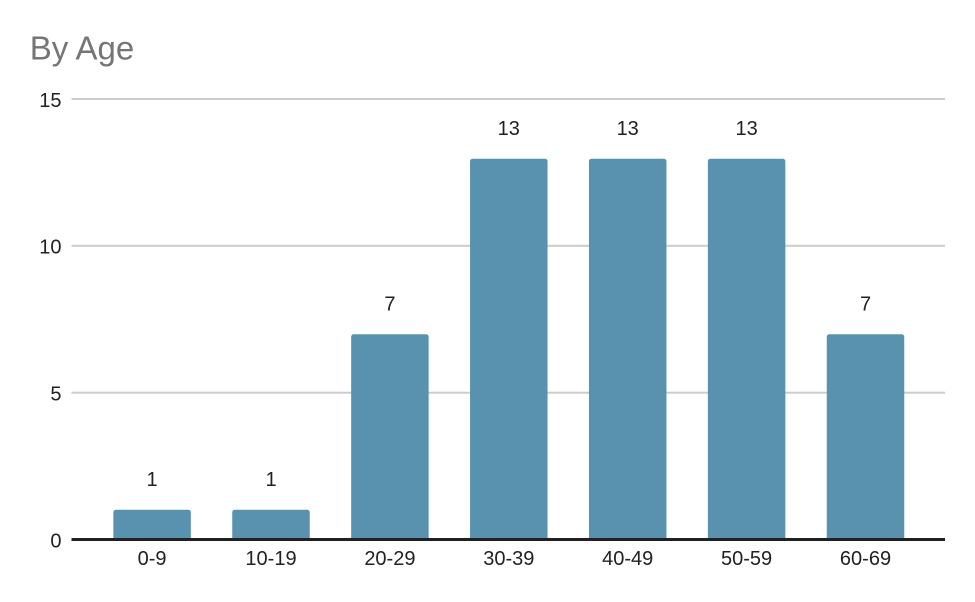 The width and height of the screenshot is (975, 602). Describe the element at coordinates (508, 559) in the screenshot. I see `svg-text: 30-39` at that location.